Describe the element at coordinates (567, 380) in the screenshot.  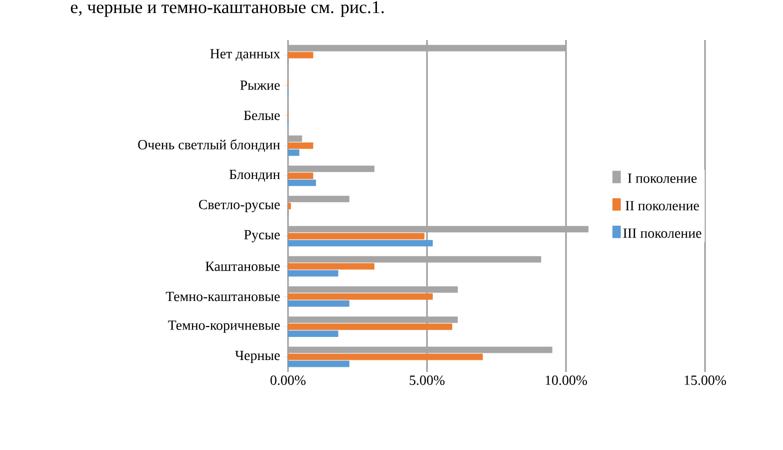
I see `x-tick-label: 10.00%` at that location.